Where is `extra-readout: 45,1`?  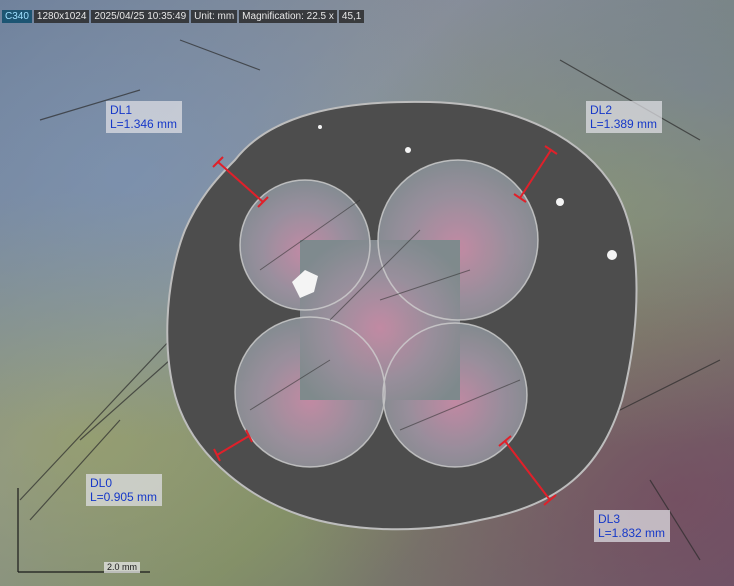 extra-readout: 45,1 is located at coordinates (351, 16).